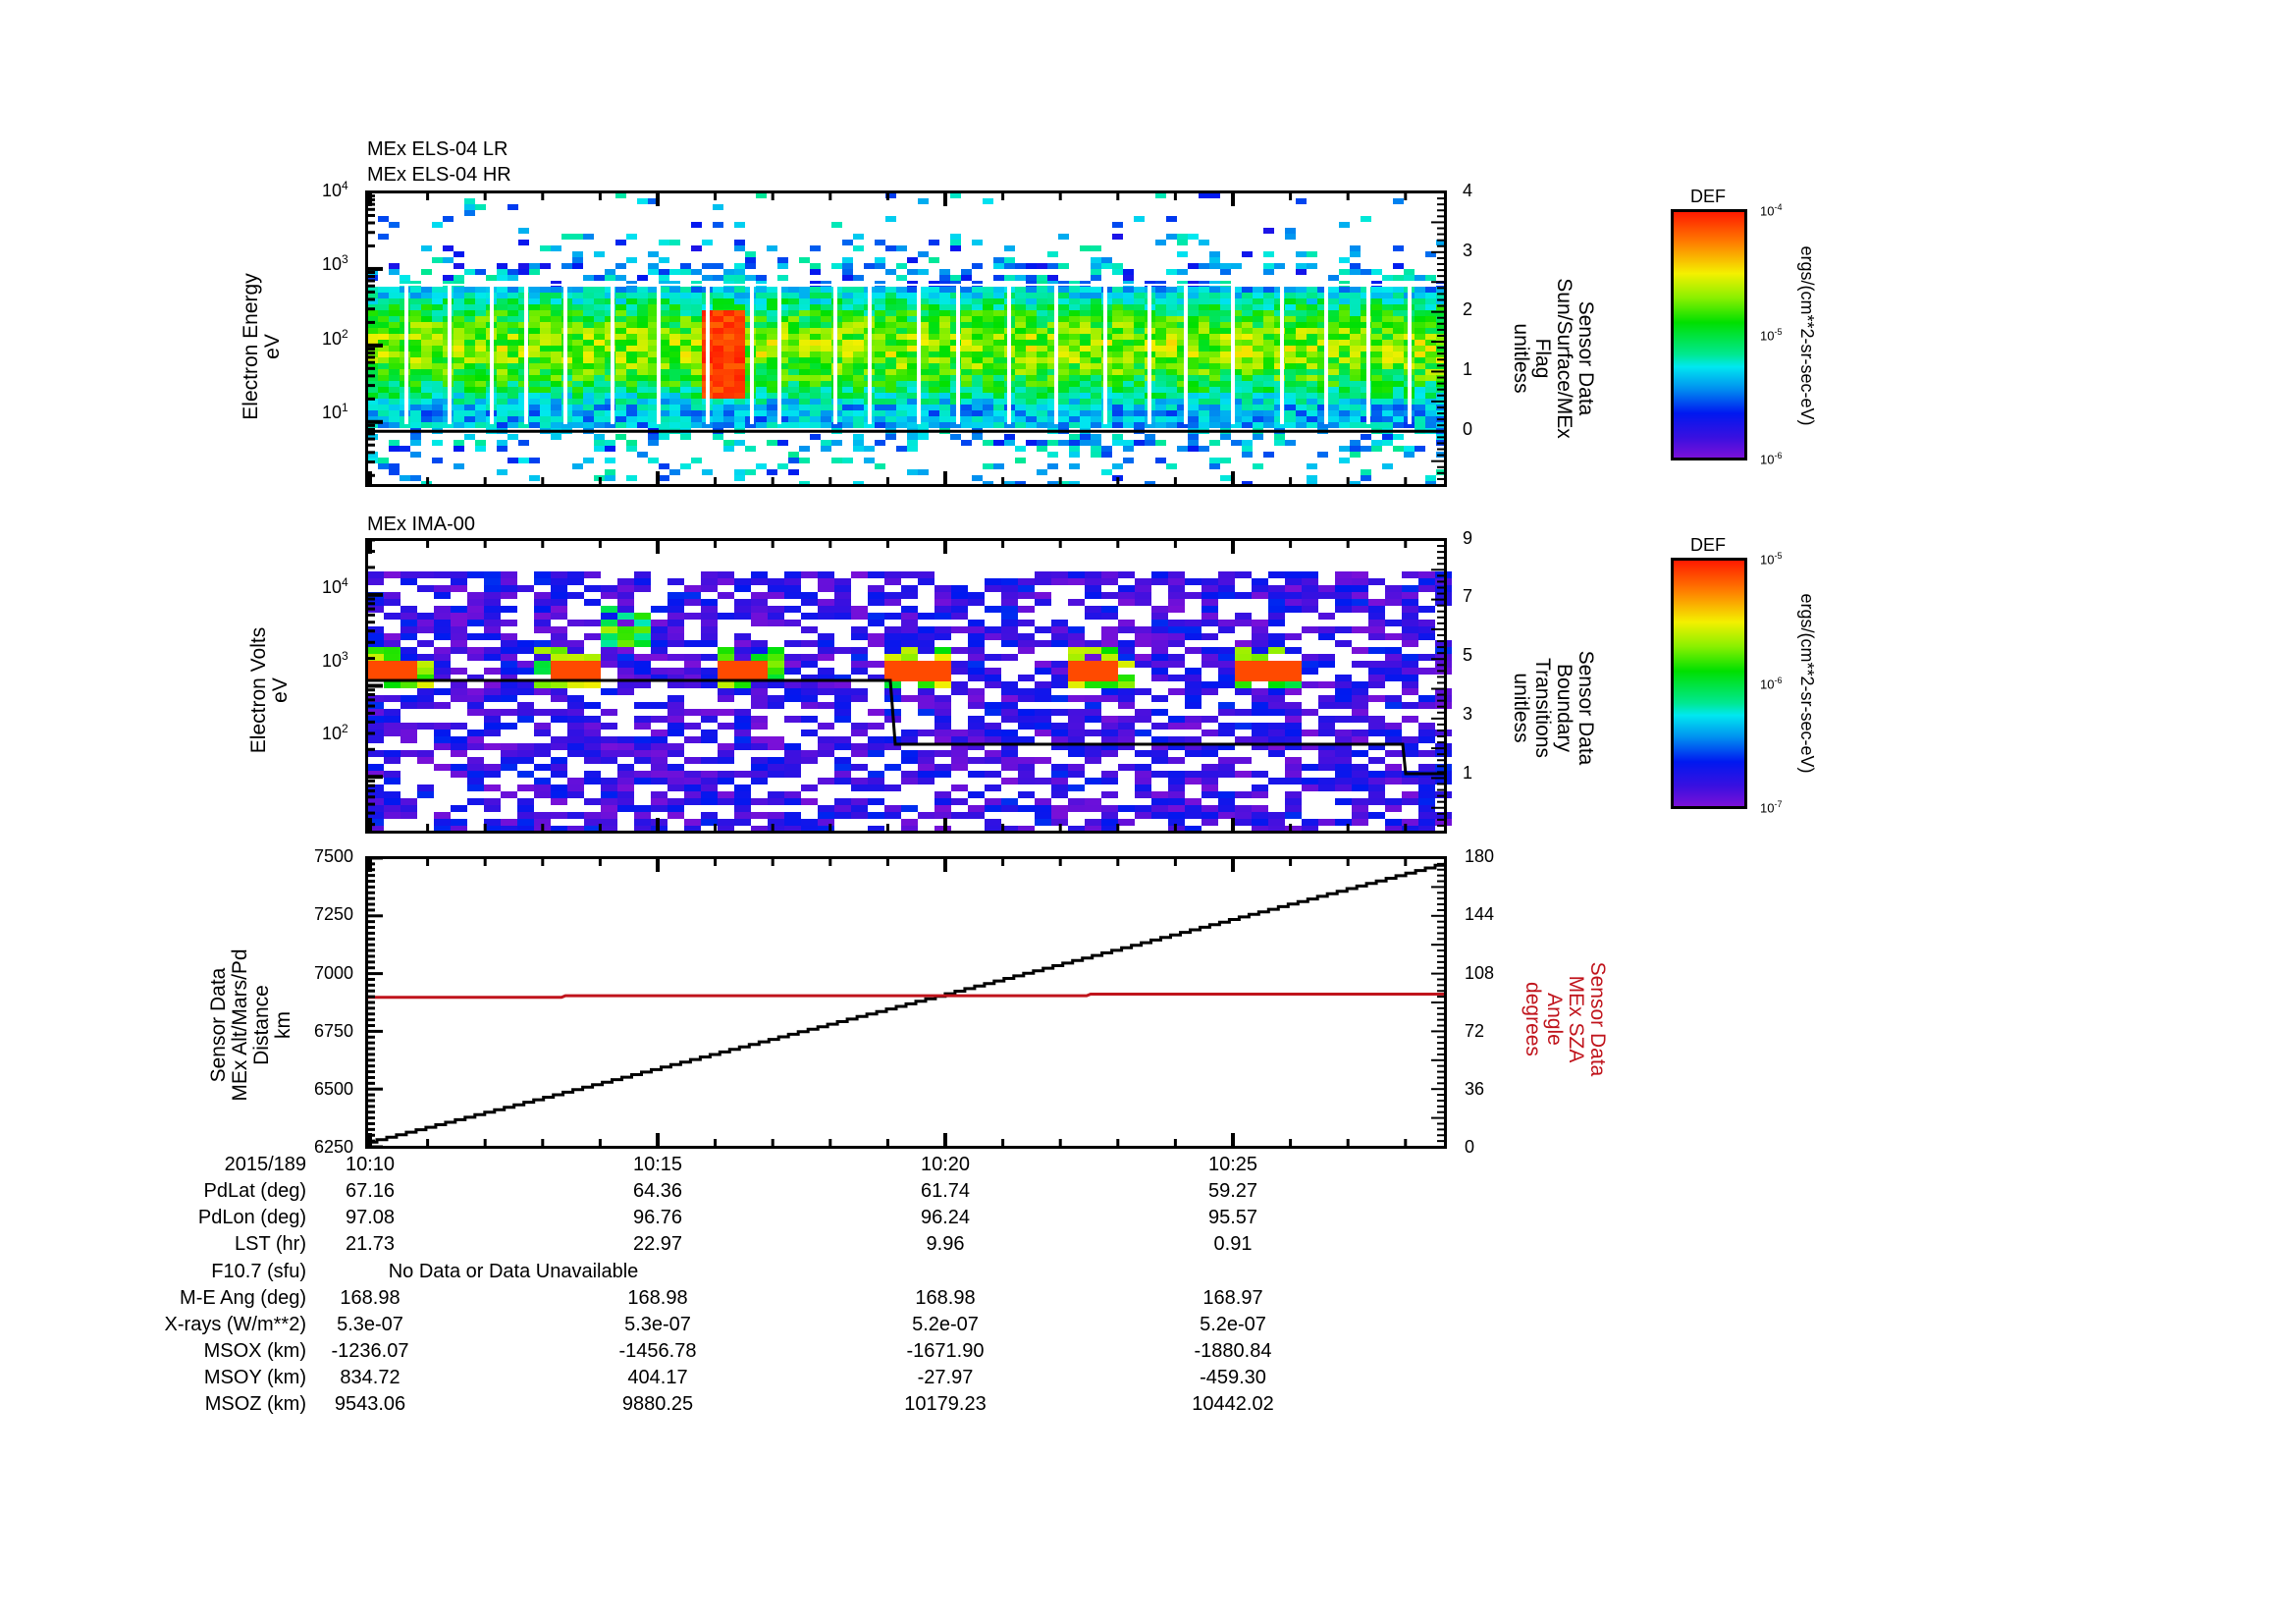 This screenshot has height=1623, width=2296. I want to click on ephemeris-value: 22.97, so click(657, 1244).